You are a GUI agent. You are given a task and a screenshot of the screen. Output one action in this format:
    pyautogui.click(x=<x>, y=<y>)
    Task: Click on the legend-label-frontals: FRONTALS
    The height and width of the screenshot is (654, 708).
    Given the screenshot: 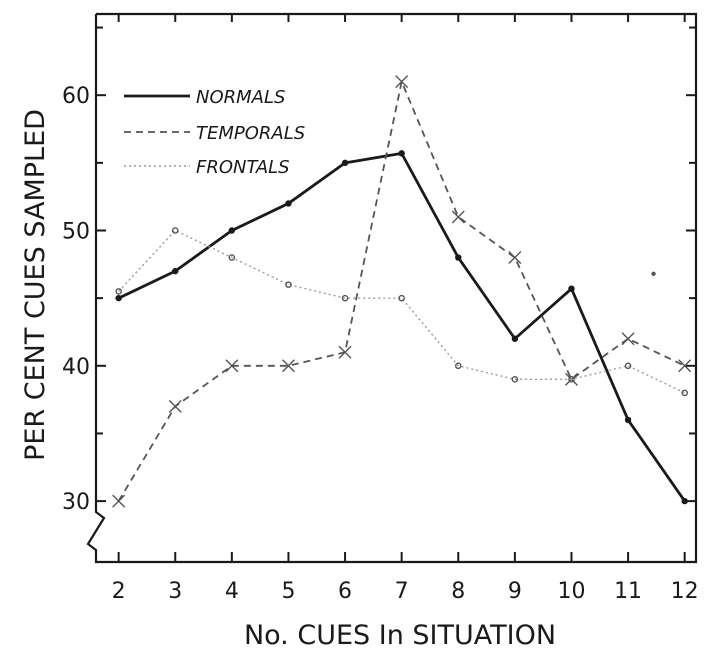 What is the action you would take?
    pyautogui.click(x=243, y=167)
    